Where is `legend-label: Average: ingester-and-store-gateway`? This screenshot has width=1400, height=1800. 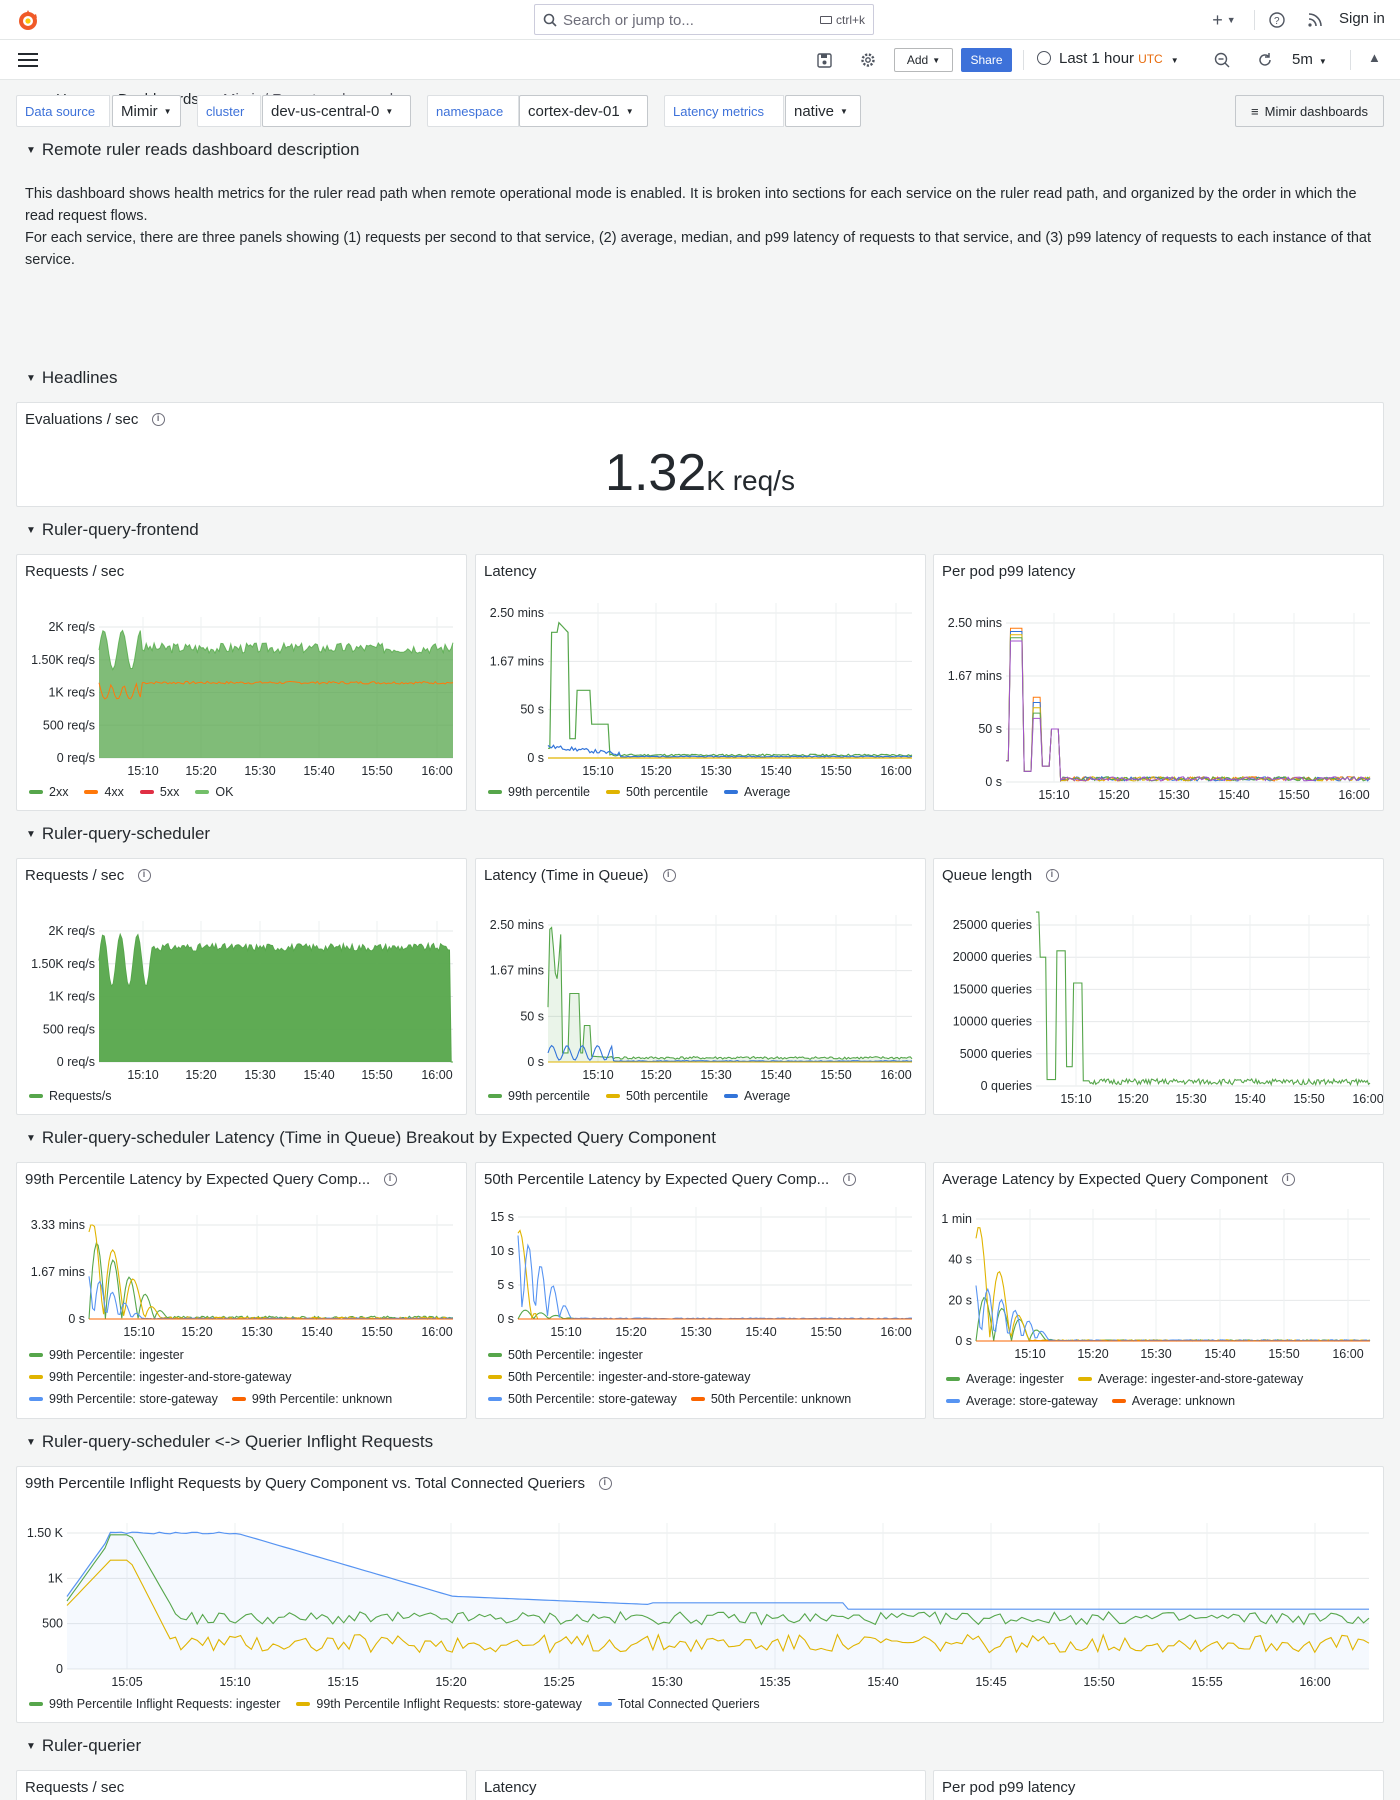
legend-label: Average: ingester-and-store-gateway is located at coordinates (1200, 1379).